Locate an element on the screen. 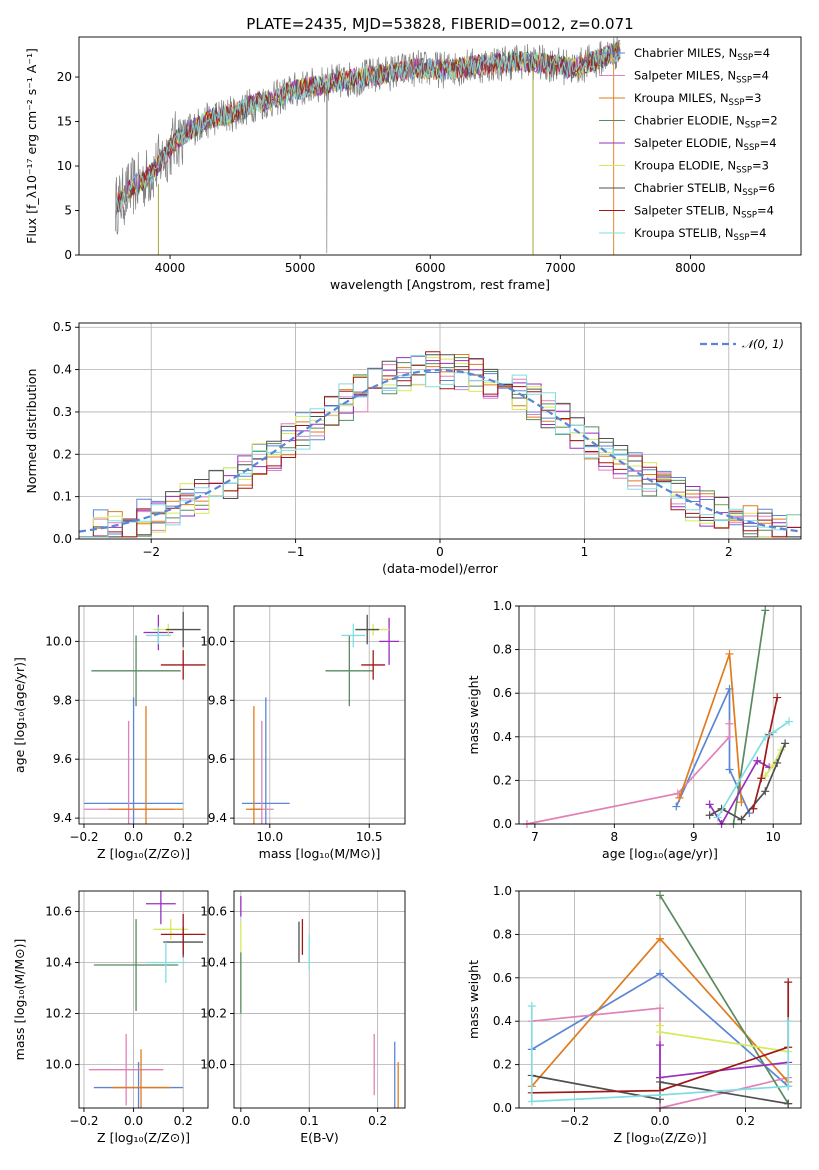 The image size is (819, 1170). x-axis-label: age [log₁₀(age/yr)] is located at coordinates (660, 853).